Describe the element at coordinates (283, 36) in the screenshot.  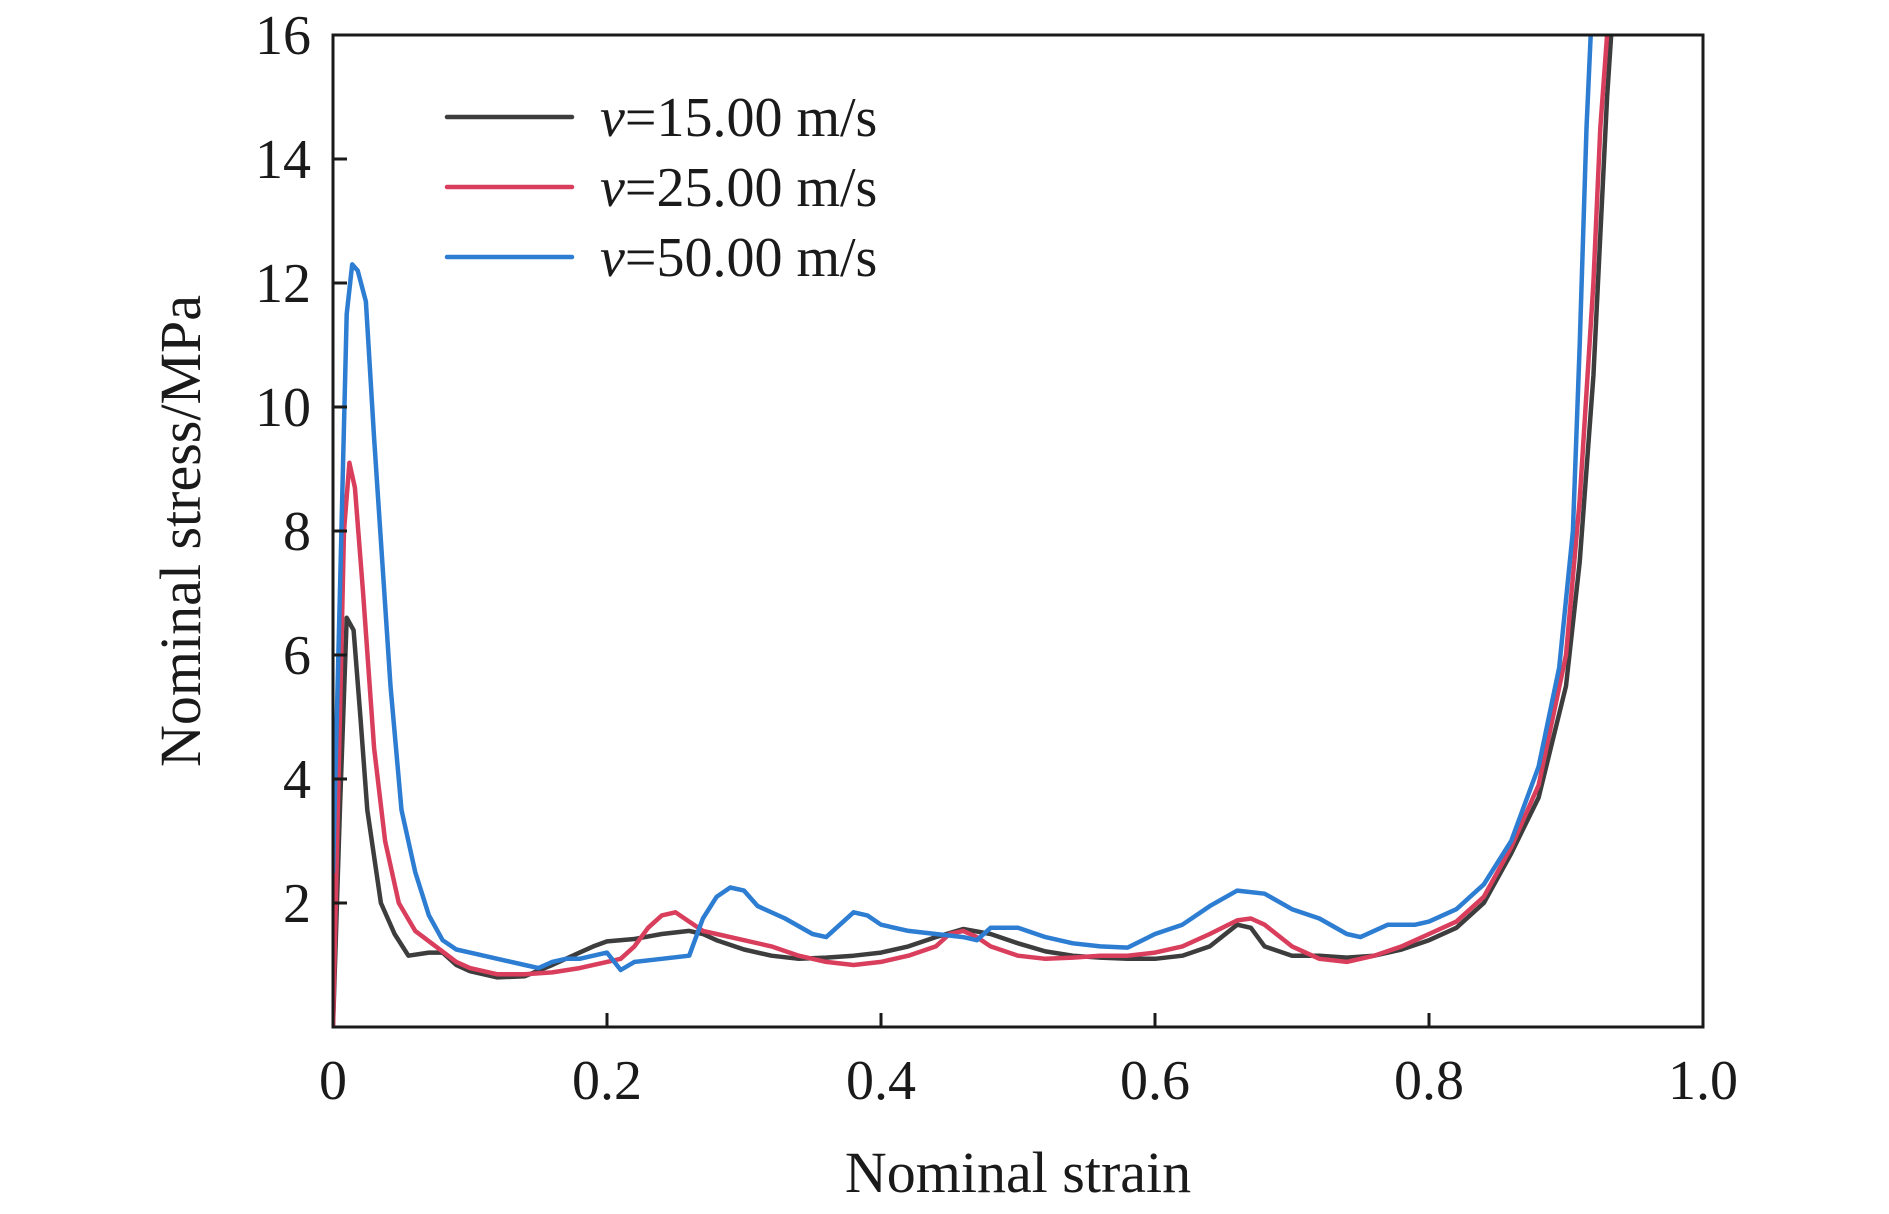
I see `y-tick-label: 16` at that location.